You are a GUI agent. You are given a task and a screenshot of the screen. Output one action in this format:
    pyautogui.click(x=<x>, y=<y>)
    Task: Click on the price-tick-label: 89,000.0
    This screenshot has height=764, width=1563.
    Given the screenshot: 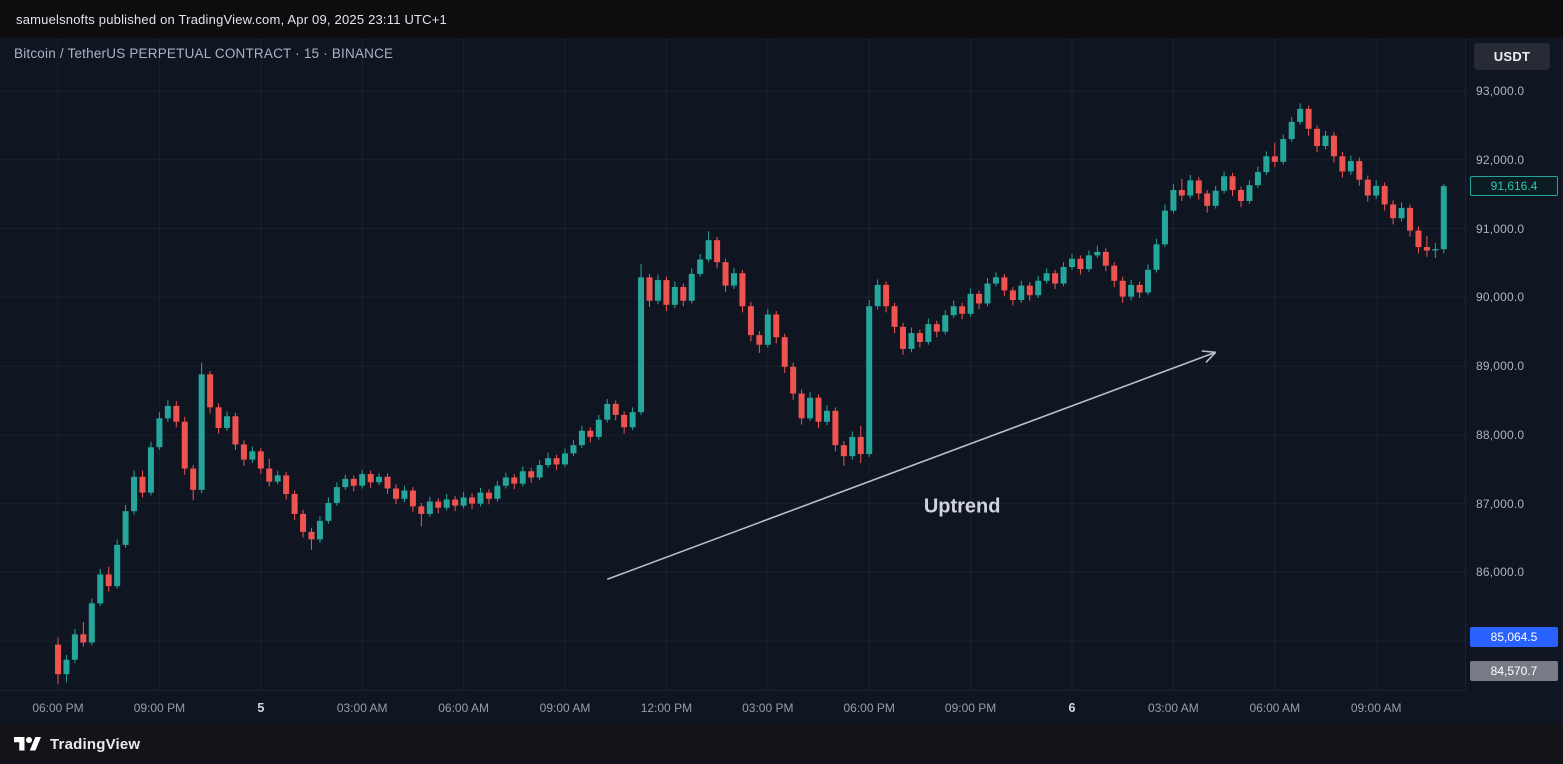 What is the action you would take?
    pyautogui.click(x=1500, y=366)
    